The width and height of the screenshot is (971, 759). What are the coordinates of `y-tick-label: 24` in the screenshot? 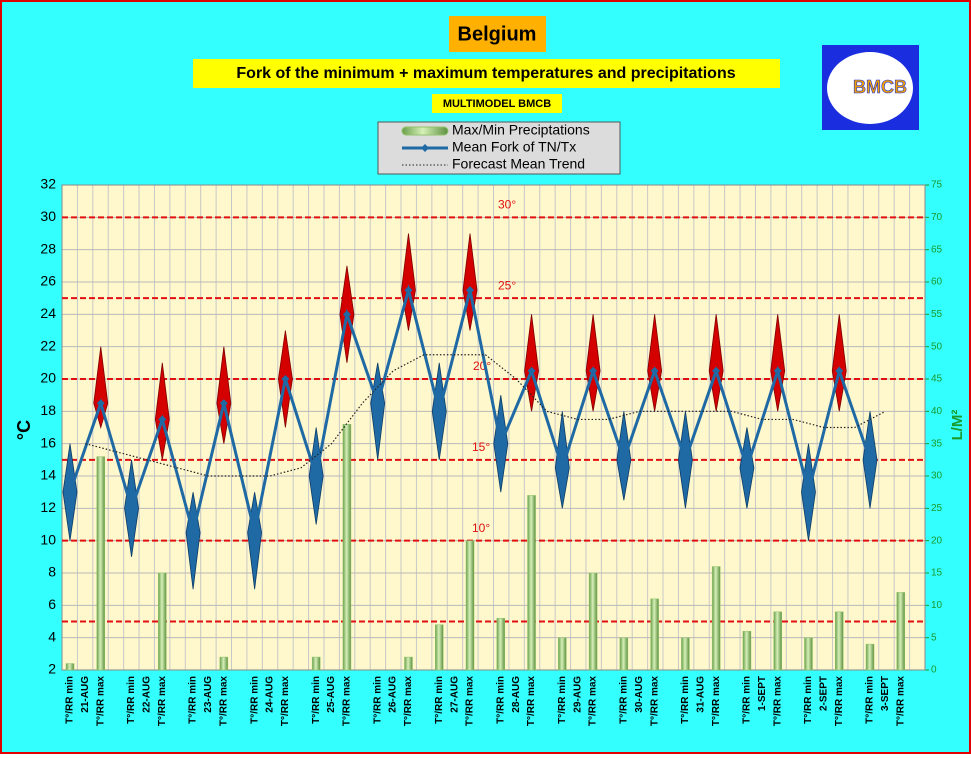 It's located at (48, 313).